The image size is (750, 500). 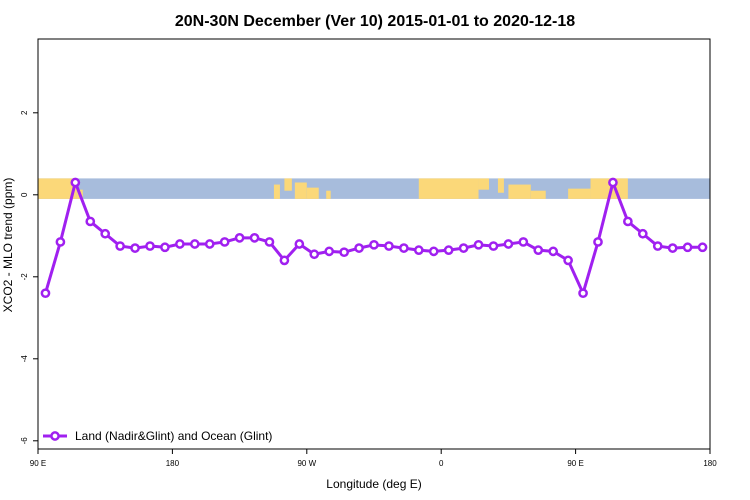 I want to click on land-ocean-band, so click(x=374, y=188).